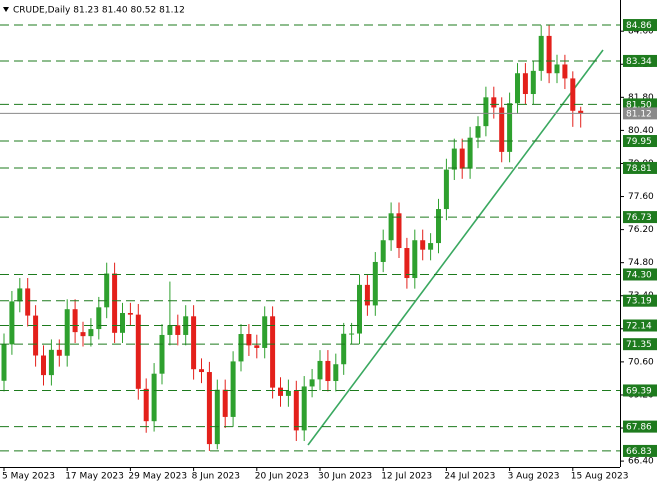 This screenshot has height=485, width=663. What do you see at coordinates (469, 477) in the screenshot?
I see `x-tick-label: 24 Jul 2023` at bounding box center [469, 477].